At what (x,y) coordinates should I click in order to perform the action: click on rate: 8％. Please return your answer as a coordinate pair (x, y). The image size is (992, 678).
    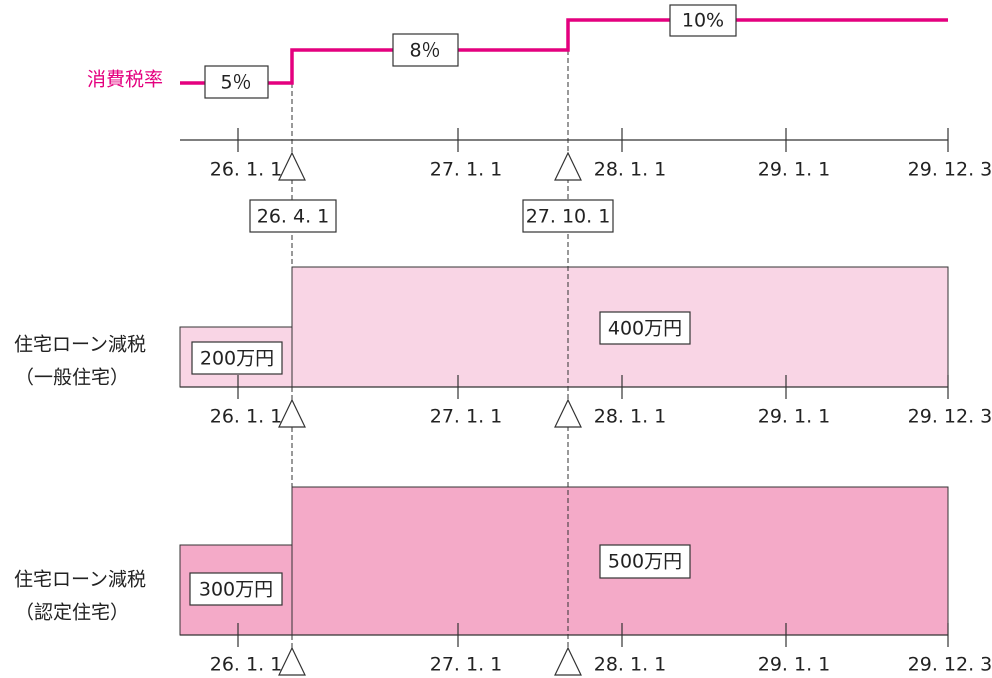
    Looking at the image, I should click on (424, 51).